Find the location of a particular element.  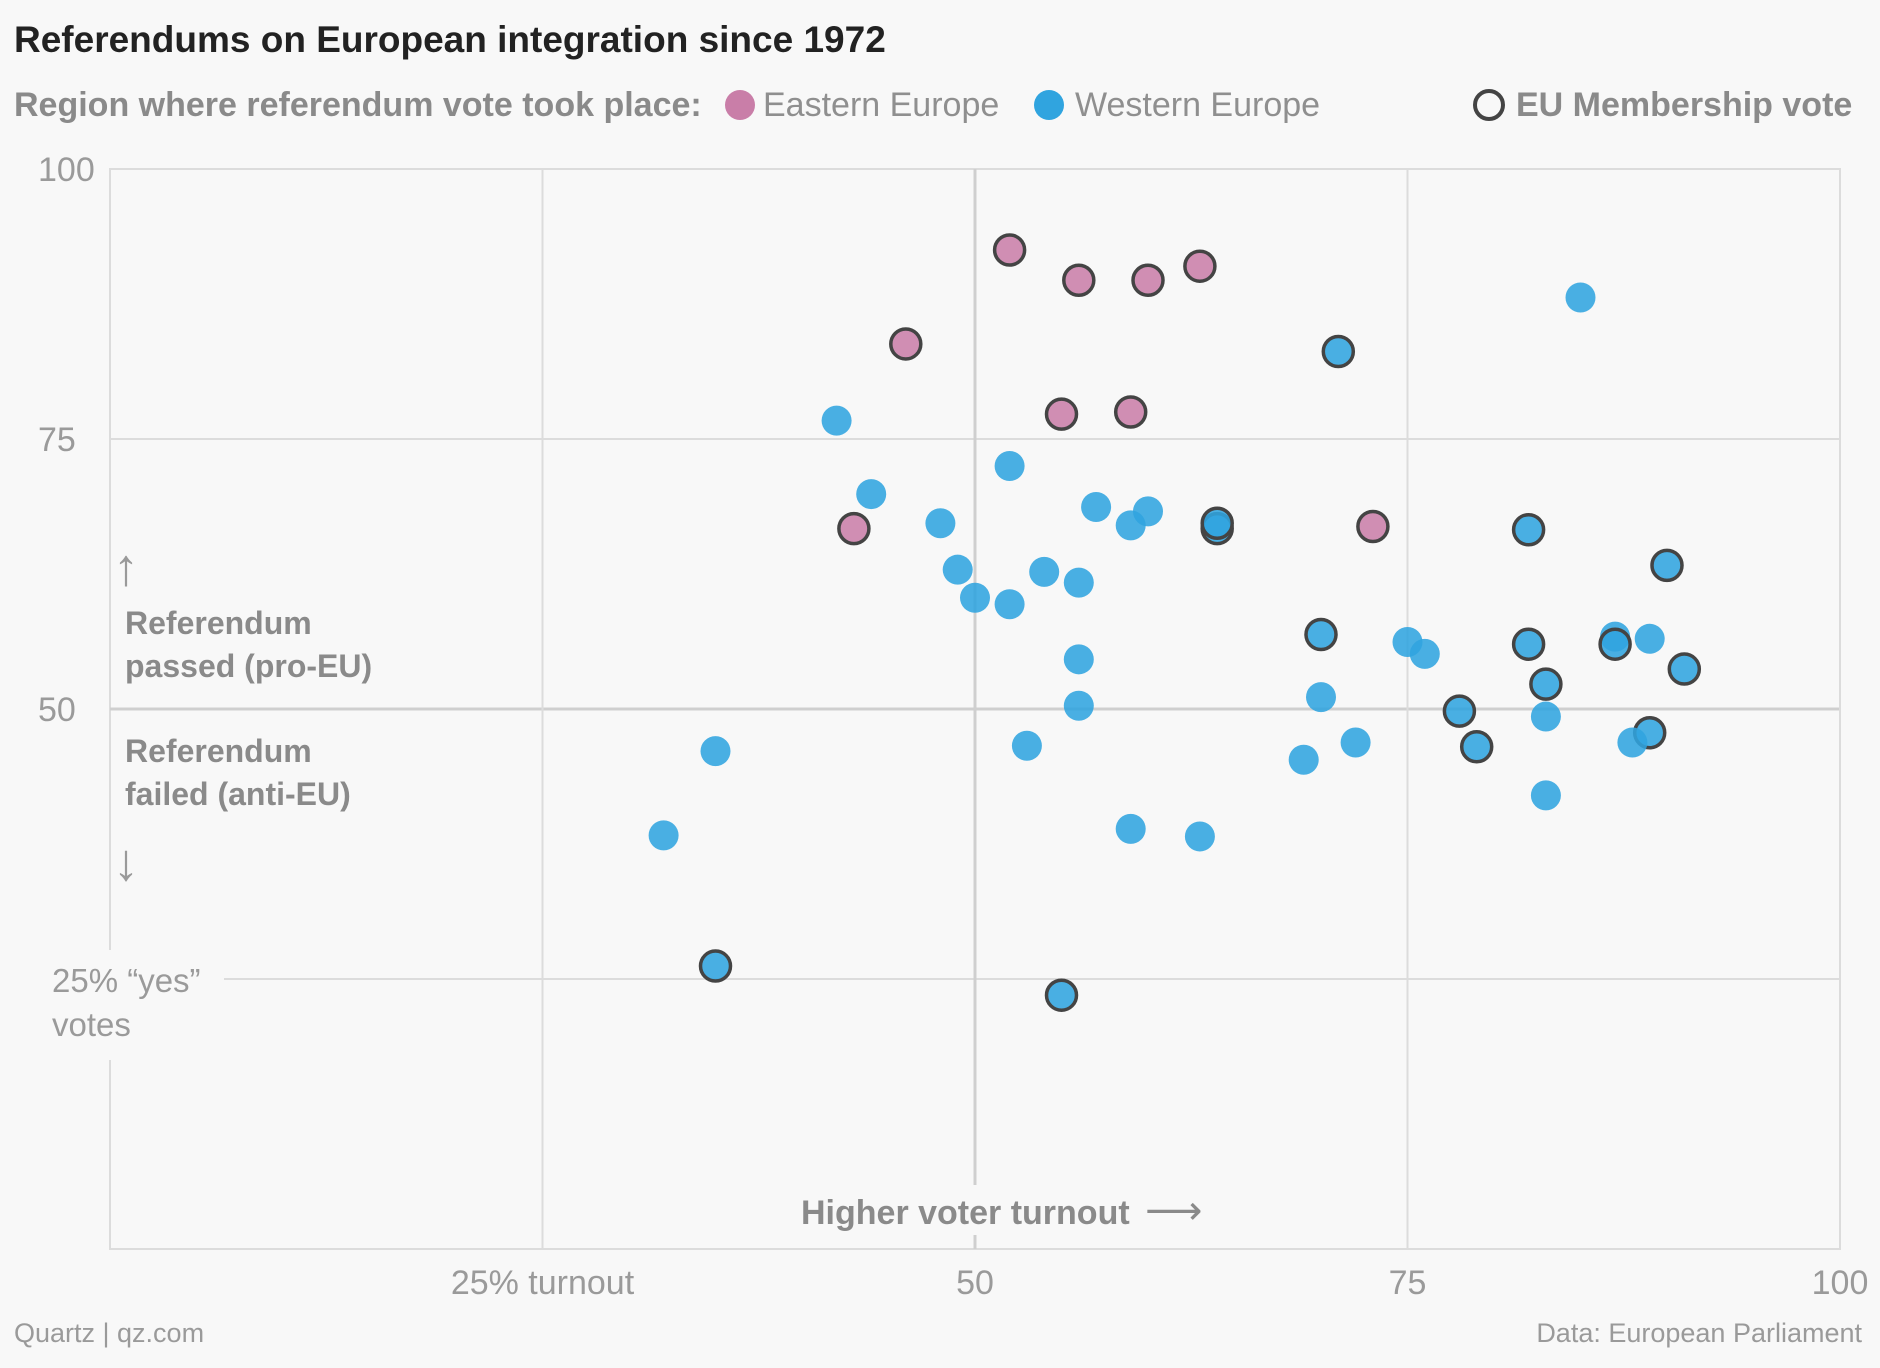

passed-label-1: Referendum is located at coordinates (218, 623).